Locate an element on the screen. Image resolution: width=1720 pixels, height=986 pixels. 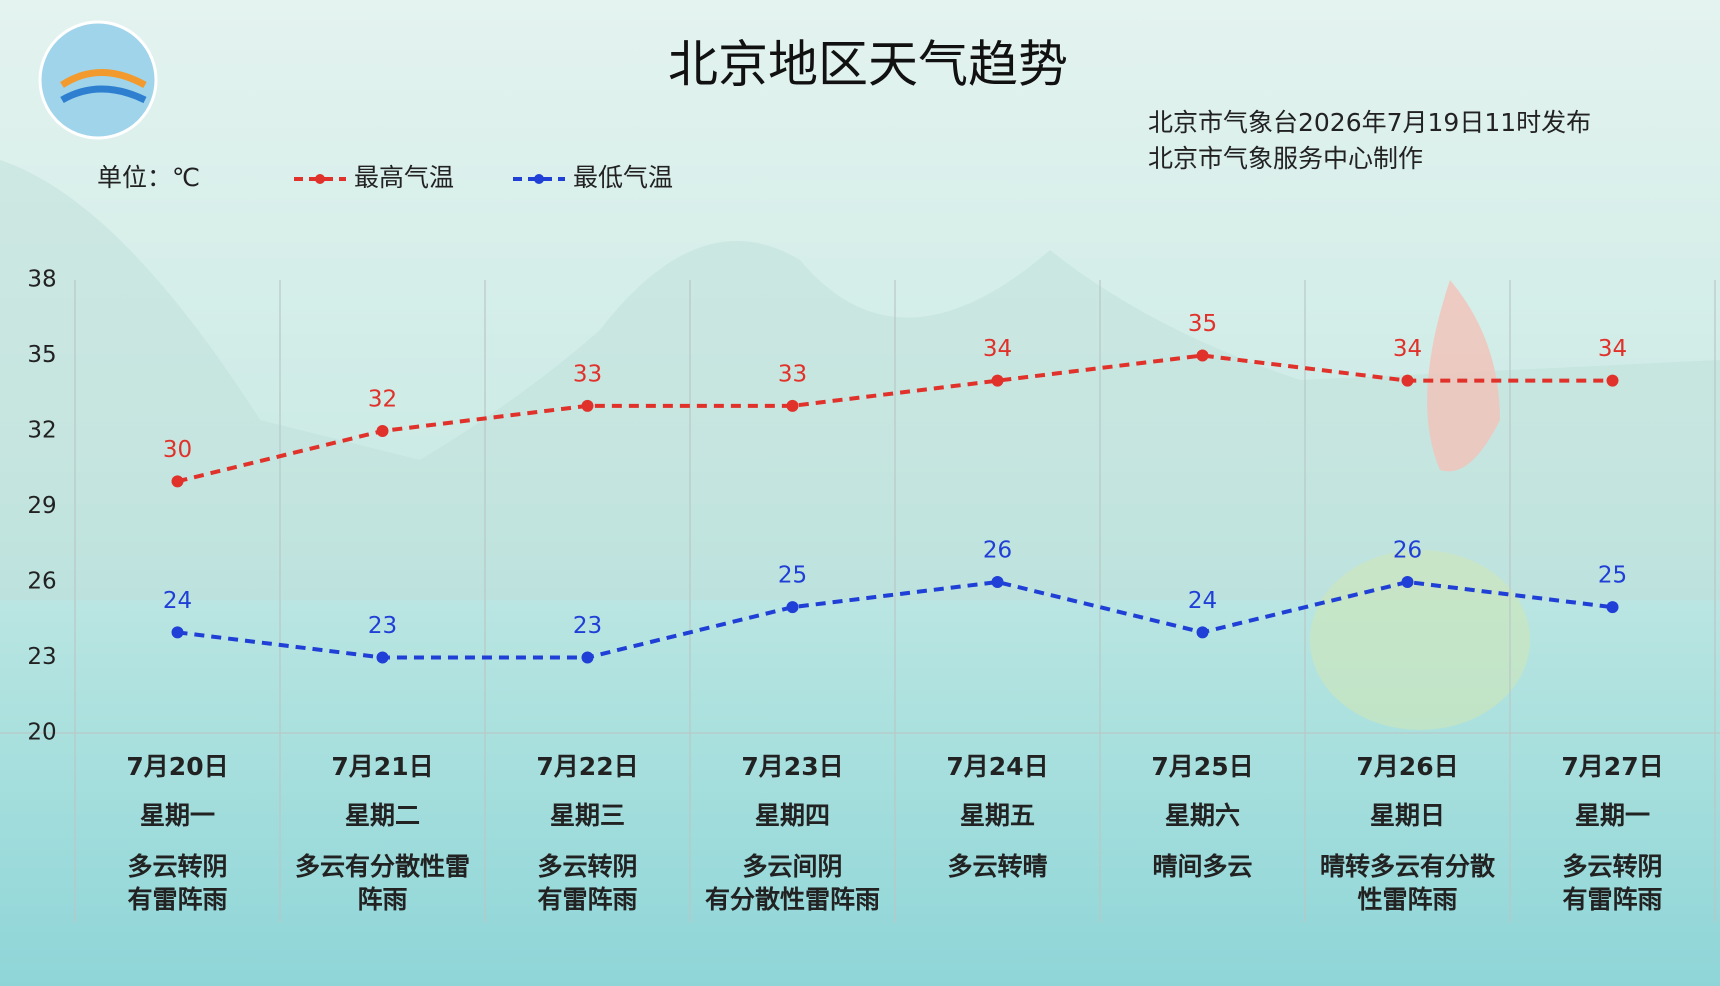
date-label: 7月21日 is located at coordinates (382, 766).